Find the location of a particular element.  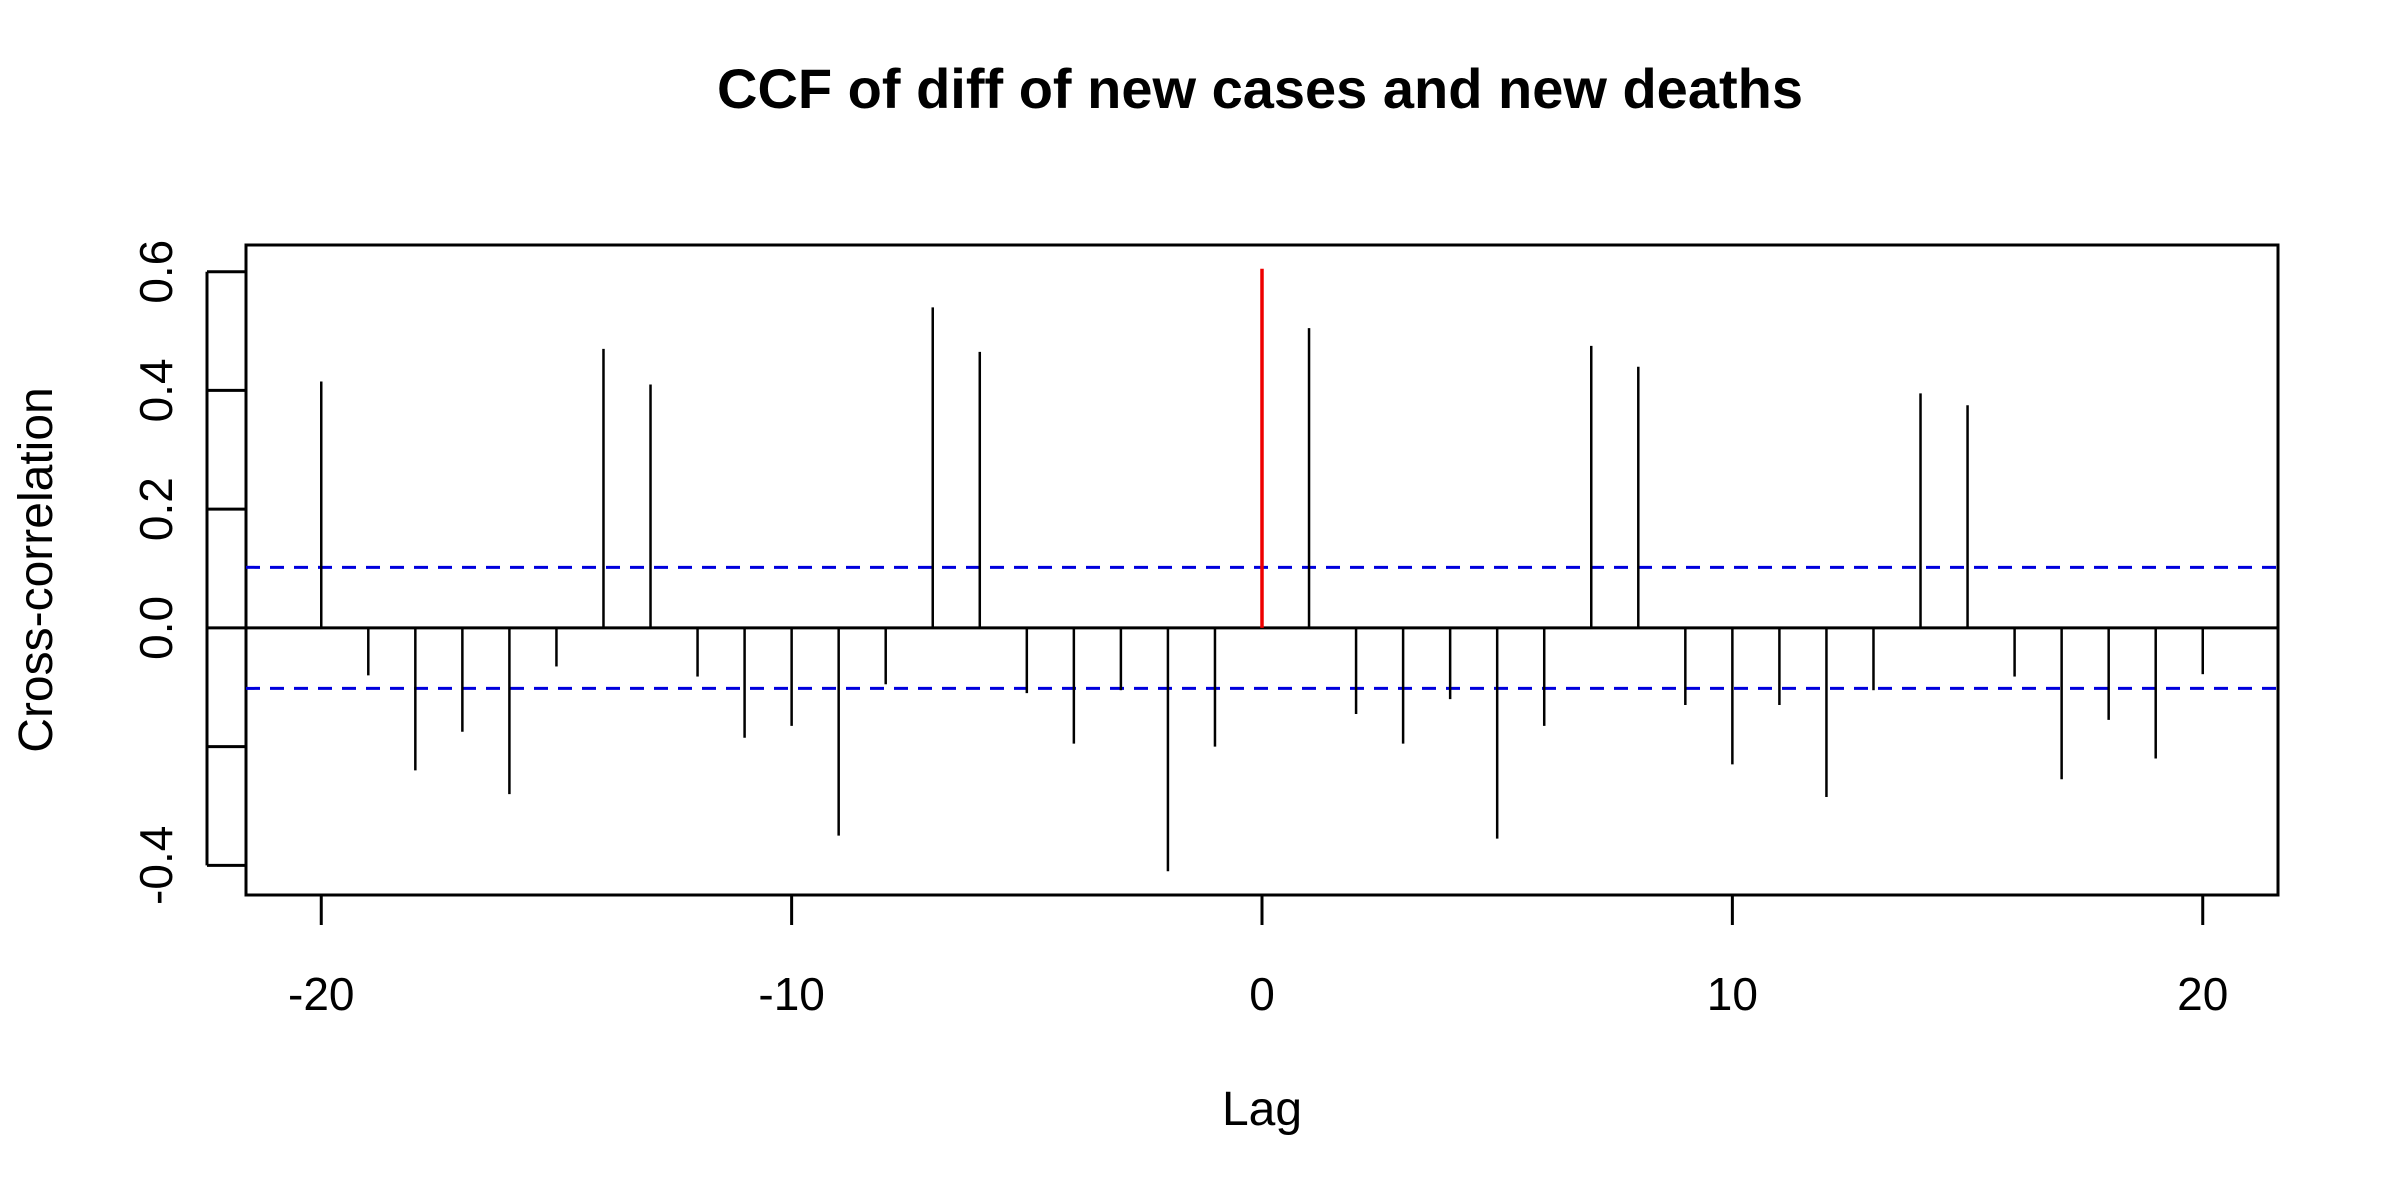

y-tick-label: -0.4 is located at coordinates (156, 865).